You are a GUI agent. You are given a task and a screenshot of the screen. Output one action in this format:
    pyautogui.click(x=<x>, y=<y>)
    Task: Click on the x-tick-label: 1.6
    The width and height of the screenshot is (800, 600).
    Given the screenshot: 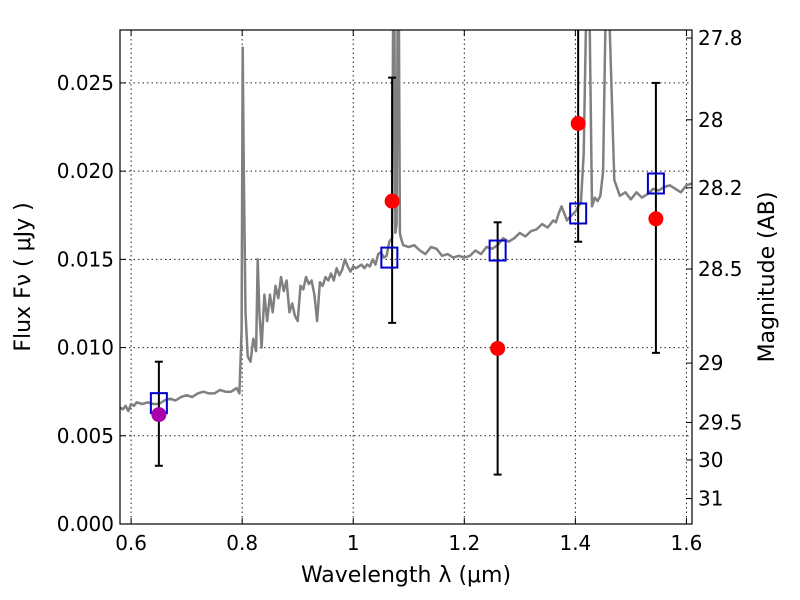 What is the action you would take?
    pyautogui.click(x=687, y=543)
    